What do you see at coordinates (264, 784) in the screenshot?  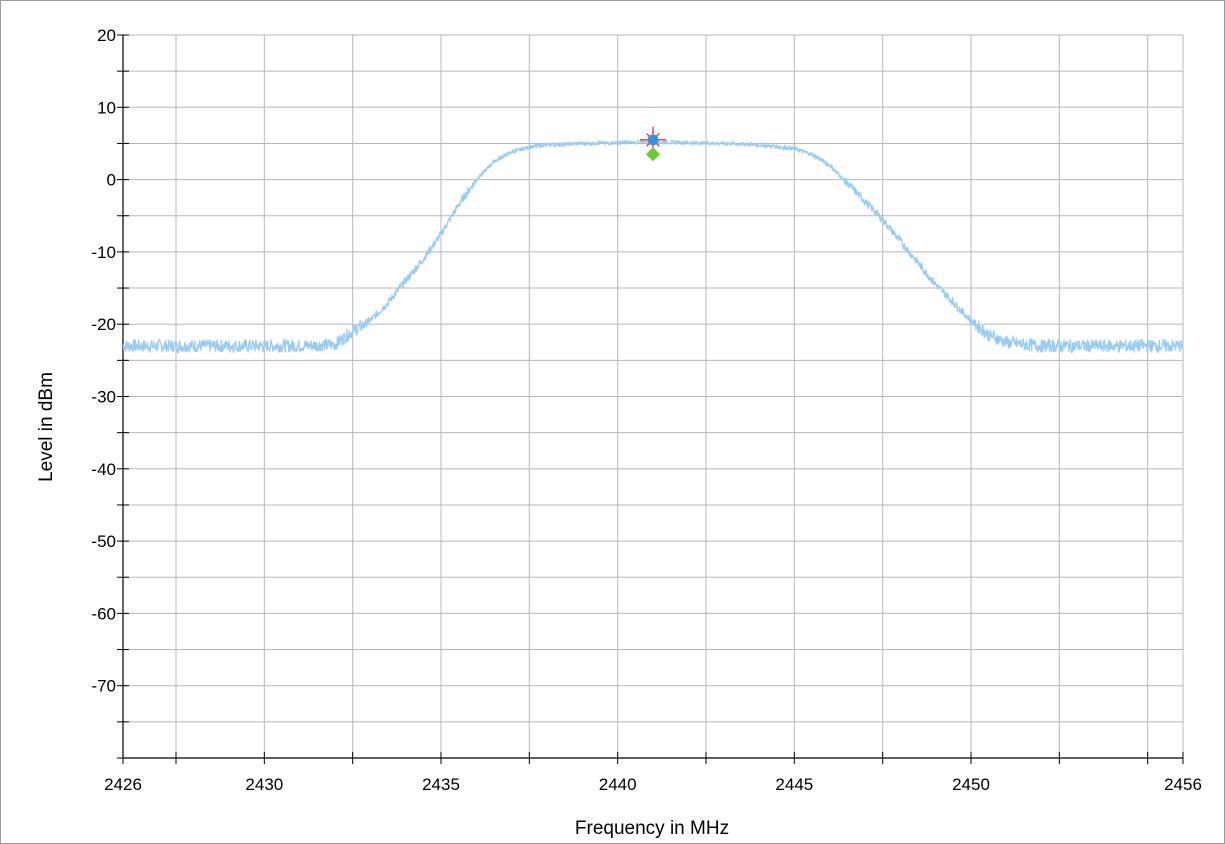 I see `x-tick-label: 2430` at bounding box center [264, 784].